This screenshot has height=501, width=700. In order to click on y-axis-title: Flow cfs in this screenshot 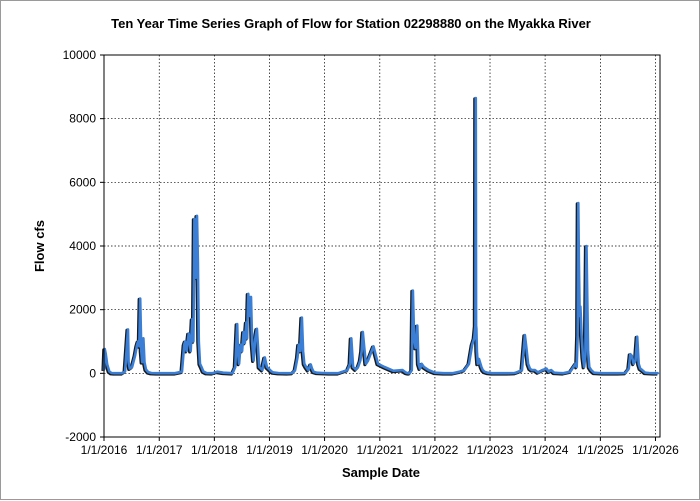, I will do `click(39, 246)`.